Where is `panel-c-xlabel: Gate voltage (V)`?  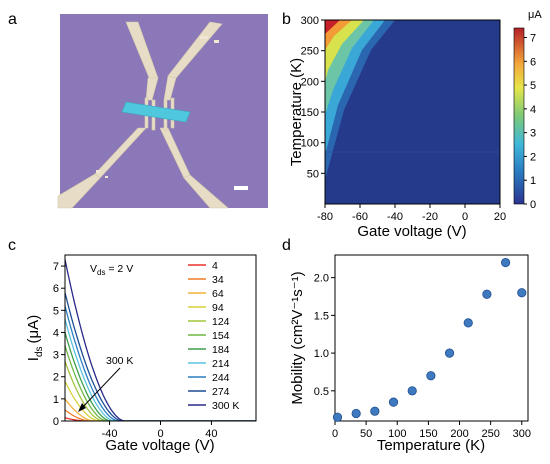 panel-c-xlabel: Gate voltage (V) is located at coordinates (159, 445).